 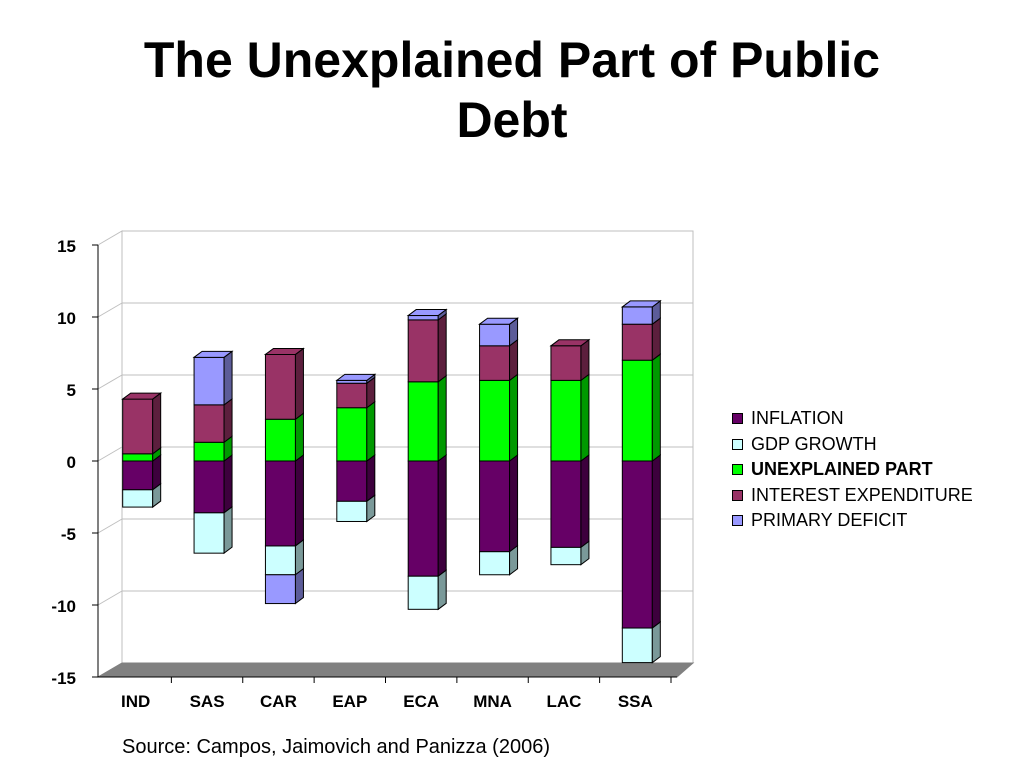 What do you see at coordinates (138, 498) in the screenshot?
I see `bar-ind-gdp-growth` at bounding box center [138, 498].